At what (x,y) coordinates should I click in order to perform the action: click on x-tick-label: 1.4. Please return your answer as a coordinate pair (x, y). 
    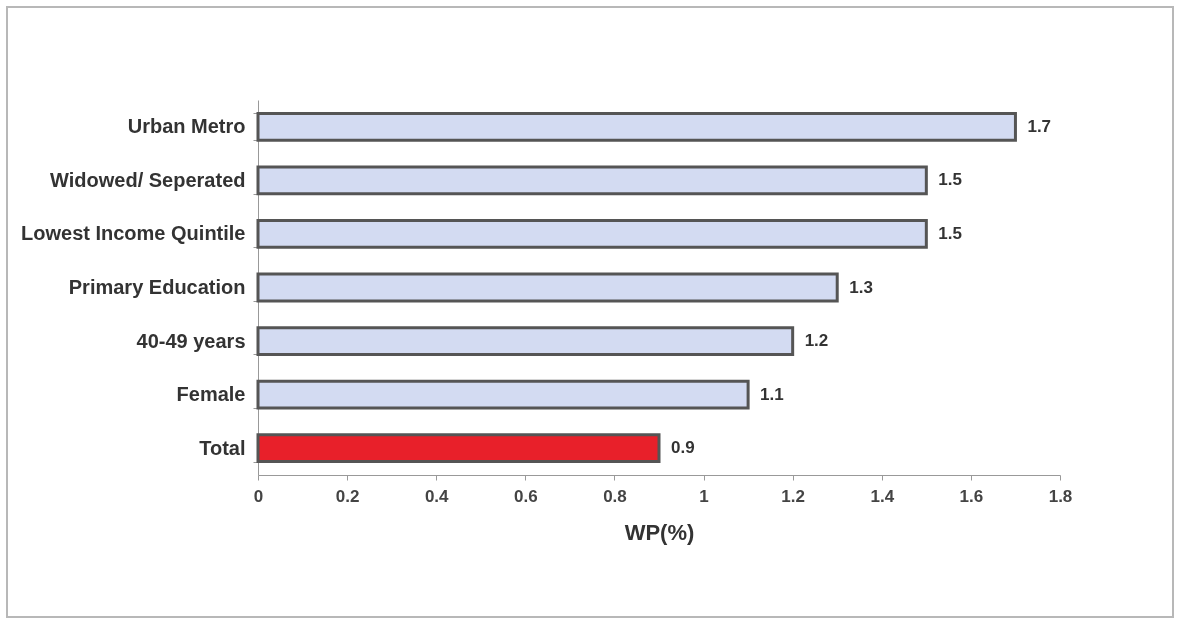
    Looking at the image, I should click on (882, 496).